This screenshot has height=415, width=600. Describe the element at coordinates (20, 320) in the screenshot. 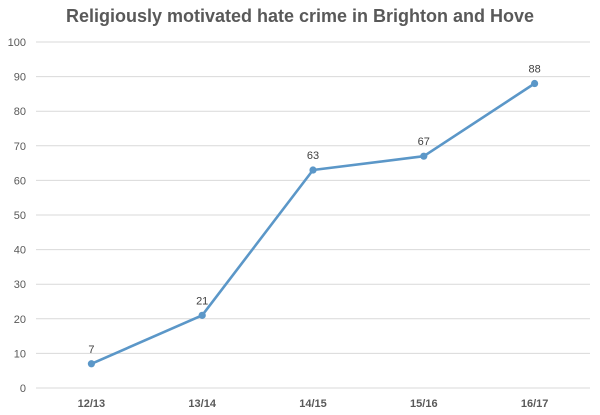

I see `y-tick-label: 20` at that location.